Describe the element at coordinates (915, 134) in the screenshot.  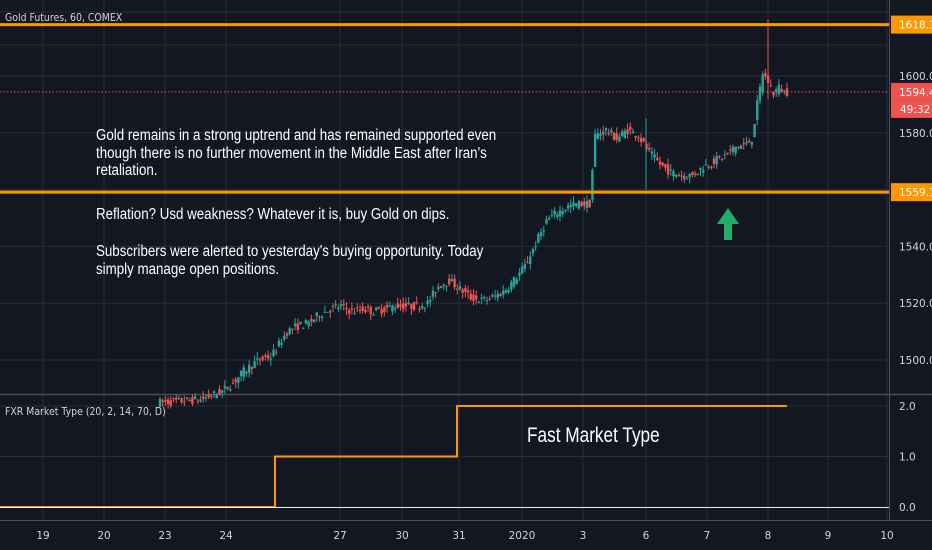
I see `price-tick-label: 1580.0` at that location.